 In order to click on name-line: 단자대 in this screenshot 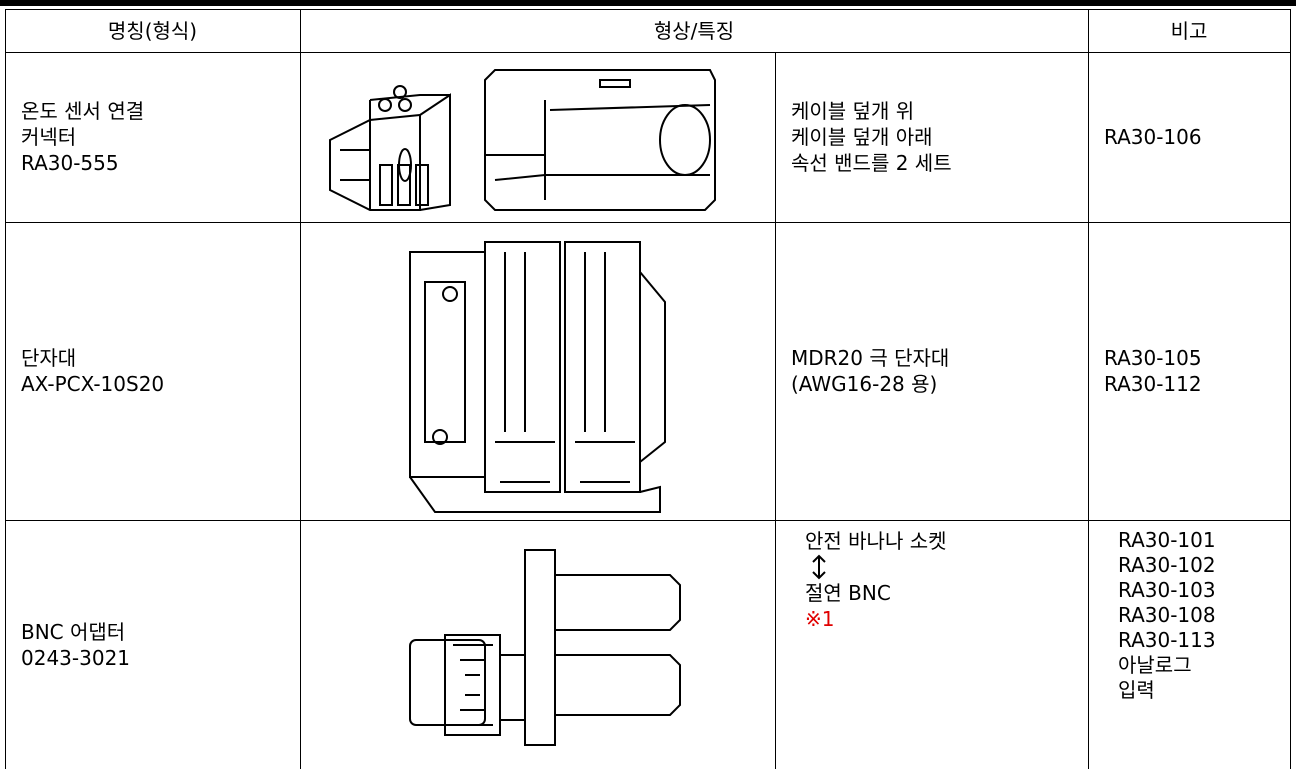, I will do `click(49, 358)`.